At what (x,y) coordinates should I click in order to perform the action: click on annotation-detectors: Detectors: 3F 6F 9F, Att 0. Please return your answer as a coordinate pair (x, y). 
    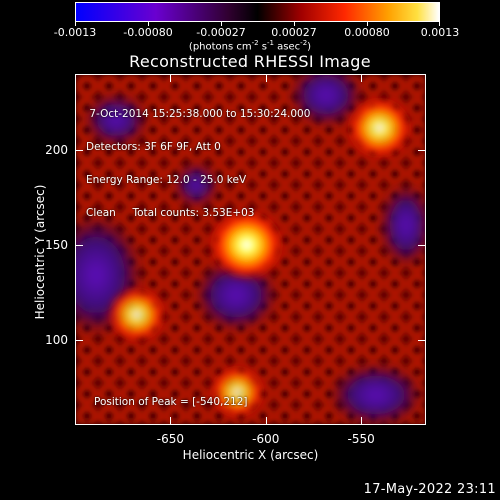
    Looking at the image, I should click on (153, 147).